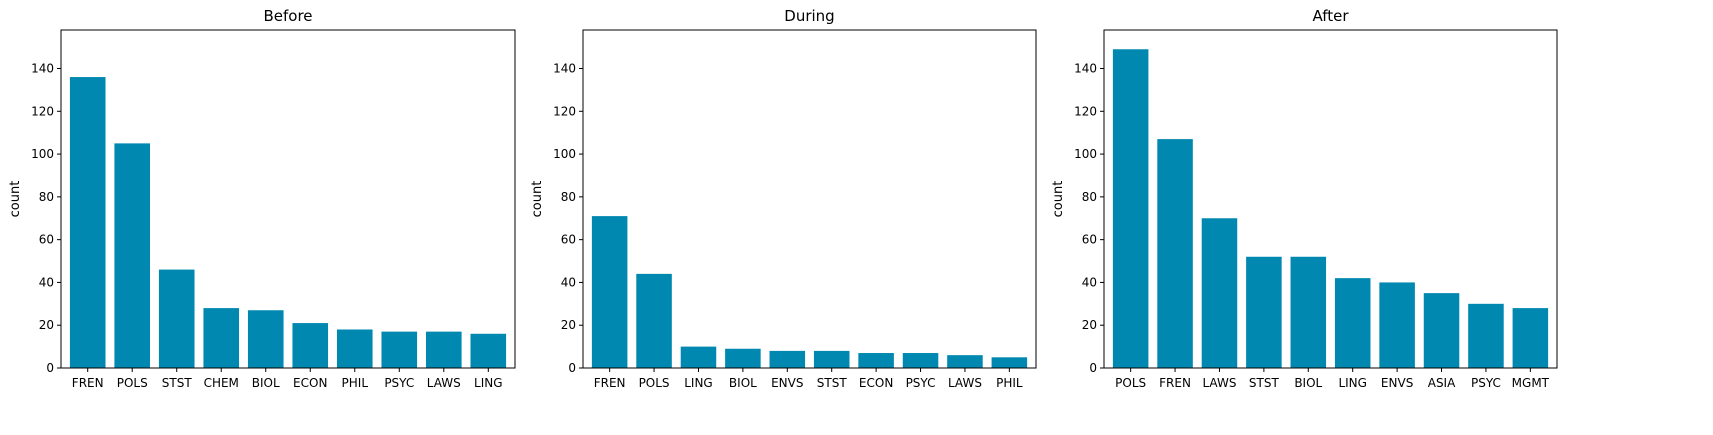 This screenshot has height=435, width=1713. Describe the element at coordinates (1441, 330) in the screenshot. I see `bar-asia` at that location.